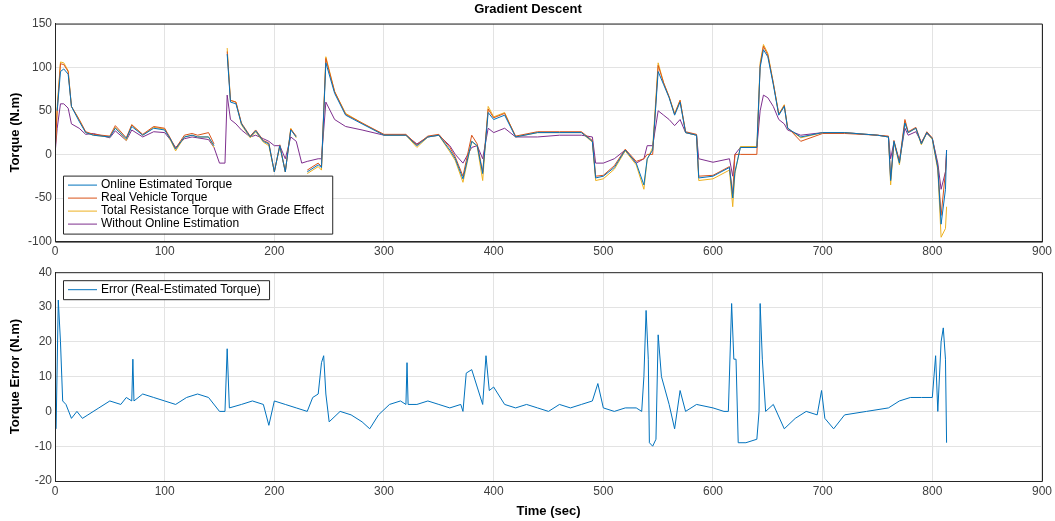 The image size is (1055, 521). What do you see at coordinates (45, 271) in the screenshot?
I see `y-tick-label: 40` at bounding box center [45, 271].